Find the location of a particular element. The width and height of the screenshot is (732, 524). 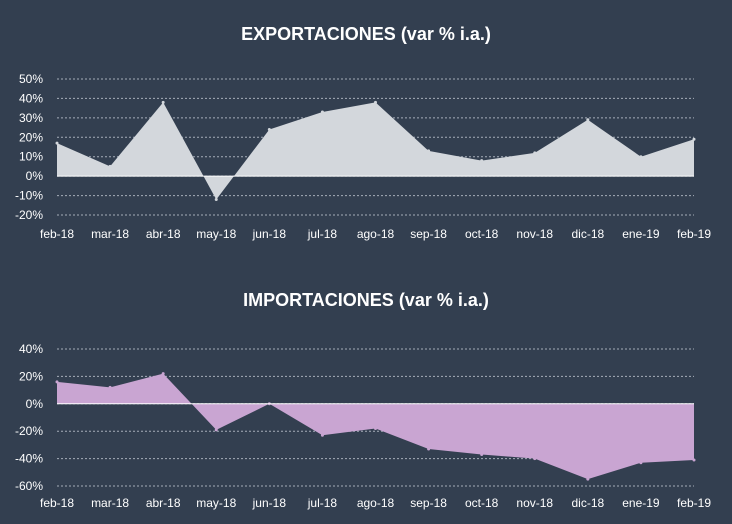

imports-y-tick-label: -20% is located at coordinates (29, 431).